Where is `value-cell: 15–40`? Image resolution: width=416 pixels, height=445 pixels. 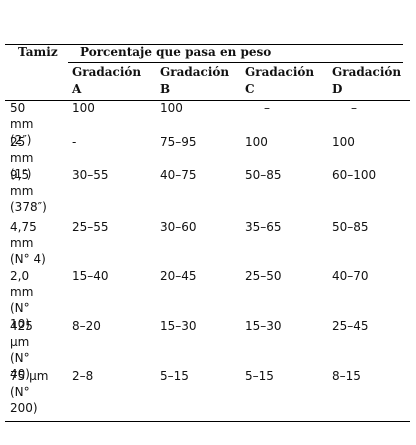
value-cell: 15–40 is located at coordinates (90, 276).